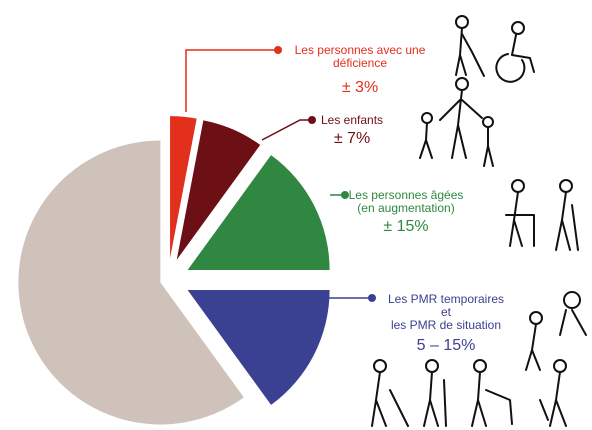 Image resolution: width=592 pixels, height=430 pixels. Describe the element at coordinates (360, 56) in the screenshot. I see `slice-label: Les personnes avec une déficience` at that location.